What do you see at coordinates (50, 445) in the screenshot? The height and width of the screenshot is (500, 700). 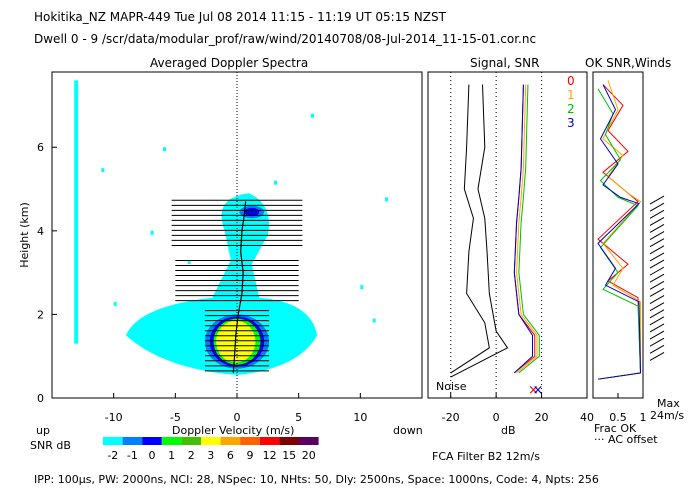 I see `colorbar-title: SNR dB` at bounding box center [50, 445].